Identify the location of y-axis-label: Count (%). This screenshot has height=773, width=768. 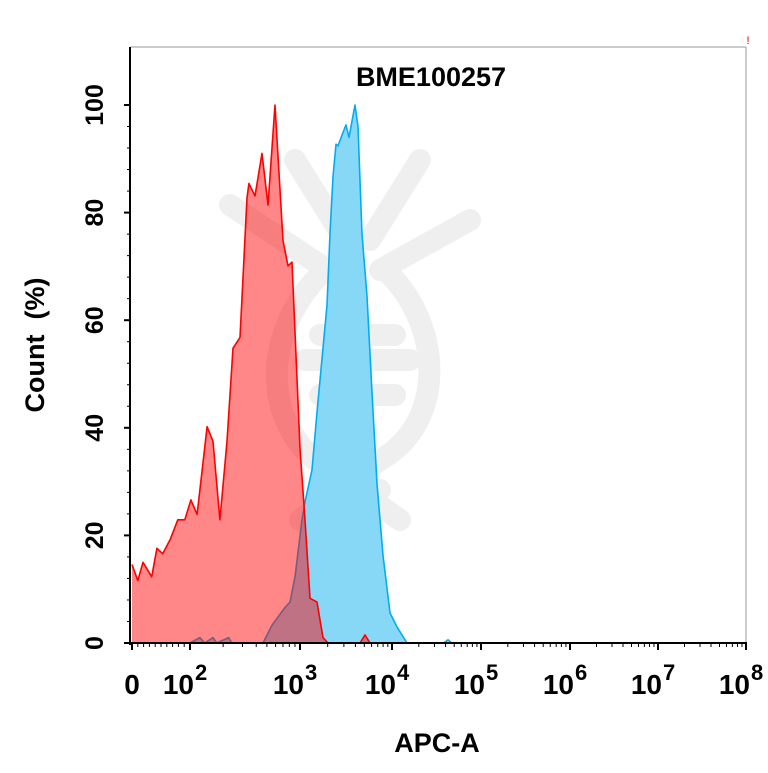
(35, 345).